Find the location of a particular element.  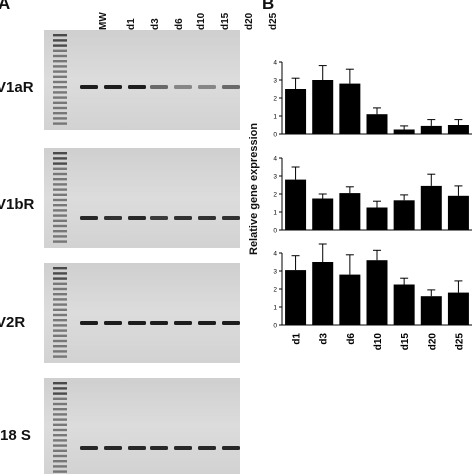

y-tick-label: 4 is located at coordinates (275, 254).